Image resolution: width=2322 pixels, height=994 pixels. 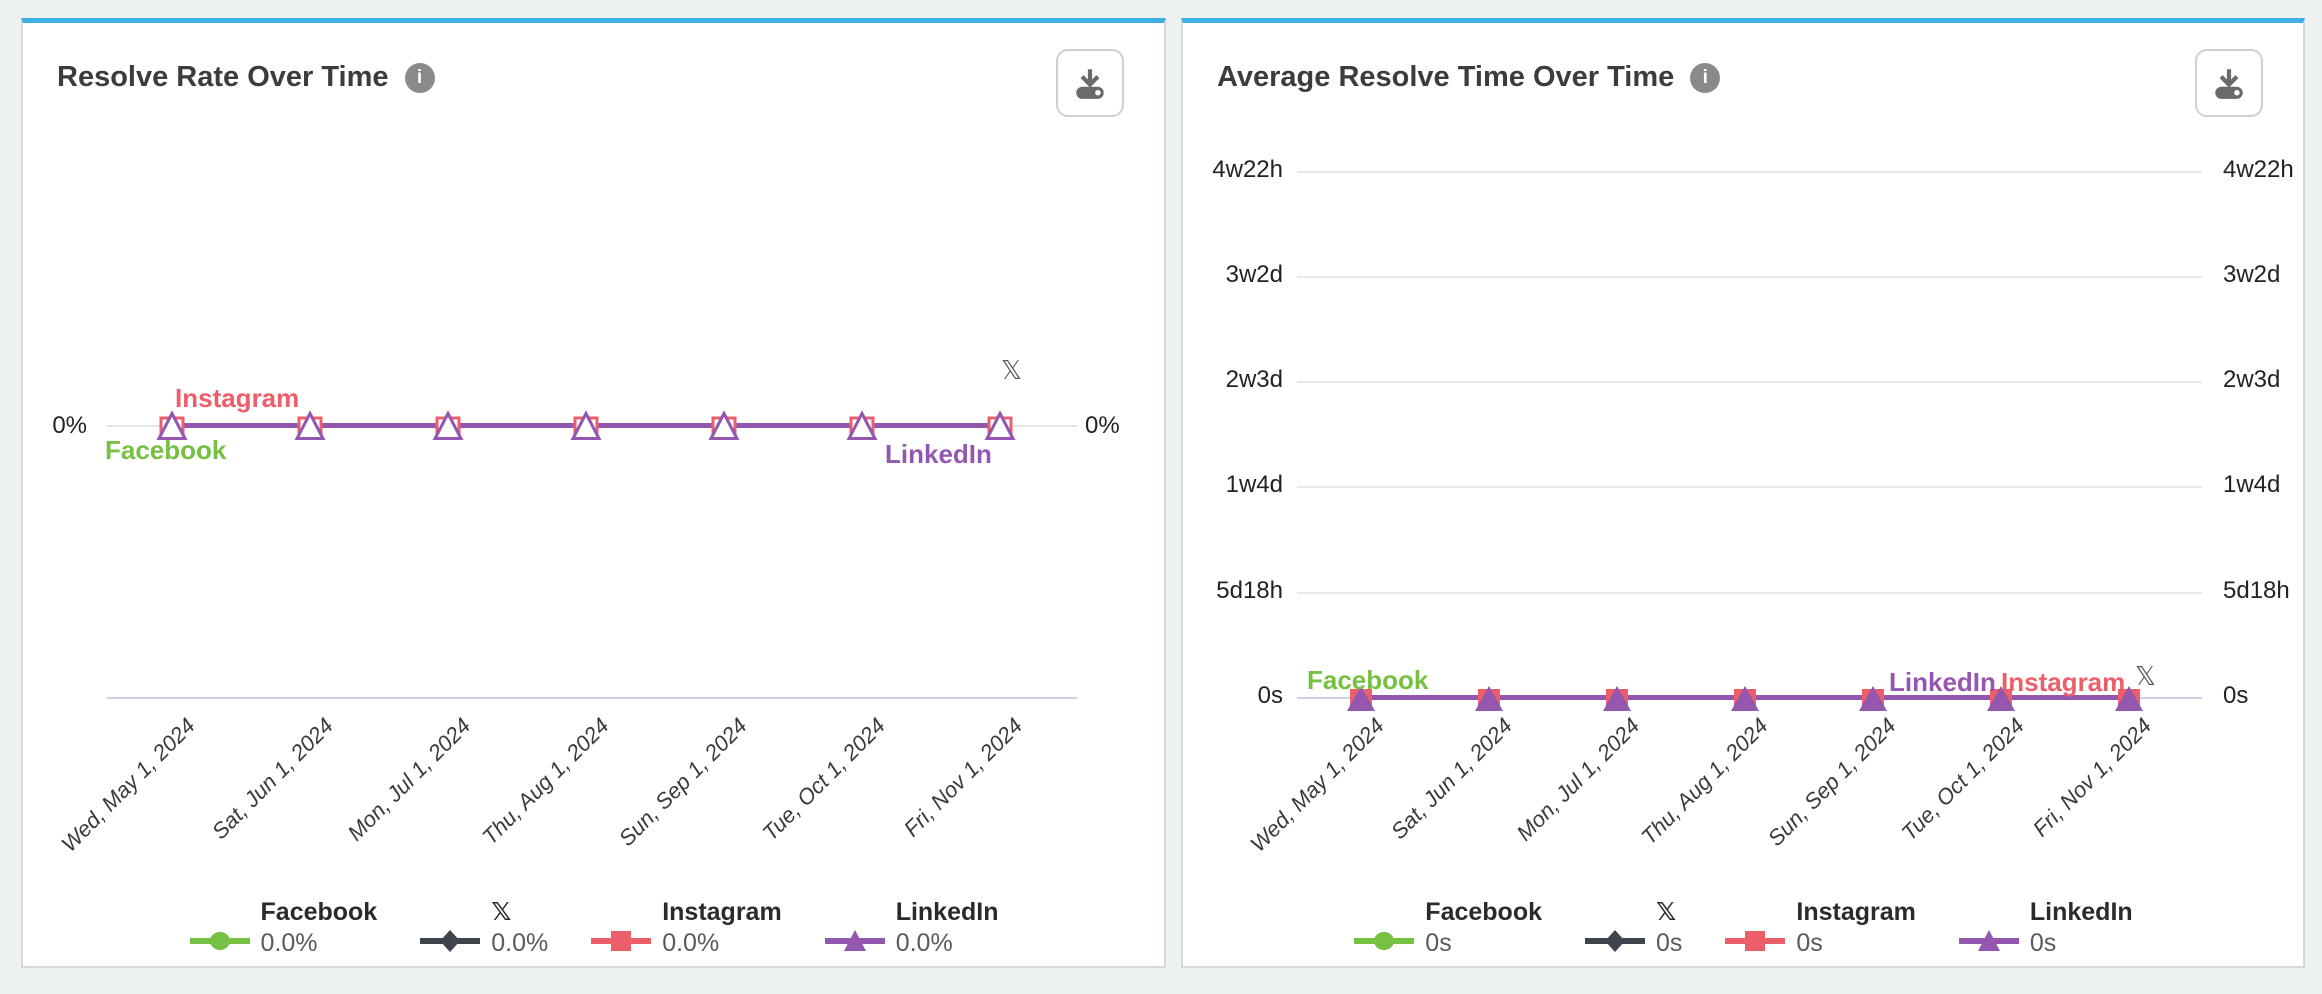 I want to click on page-title: Resolve Rate Over Time, so click(x=223, y=77).